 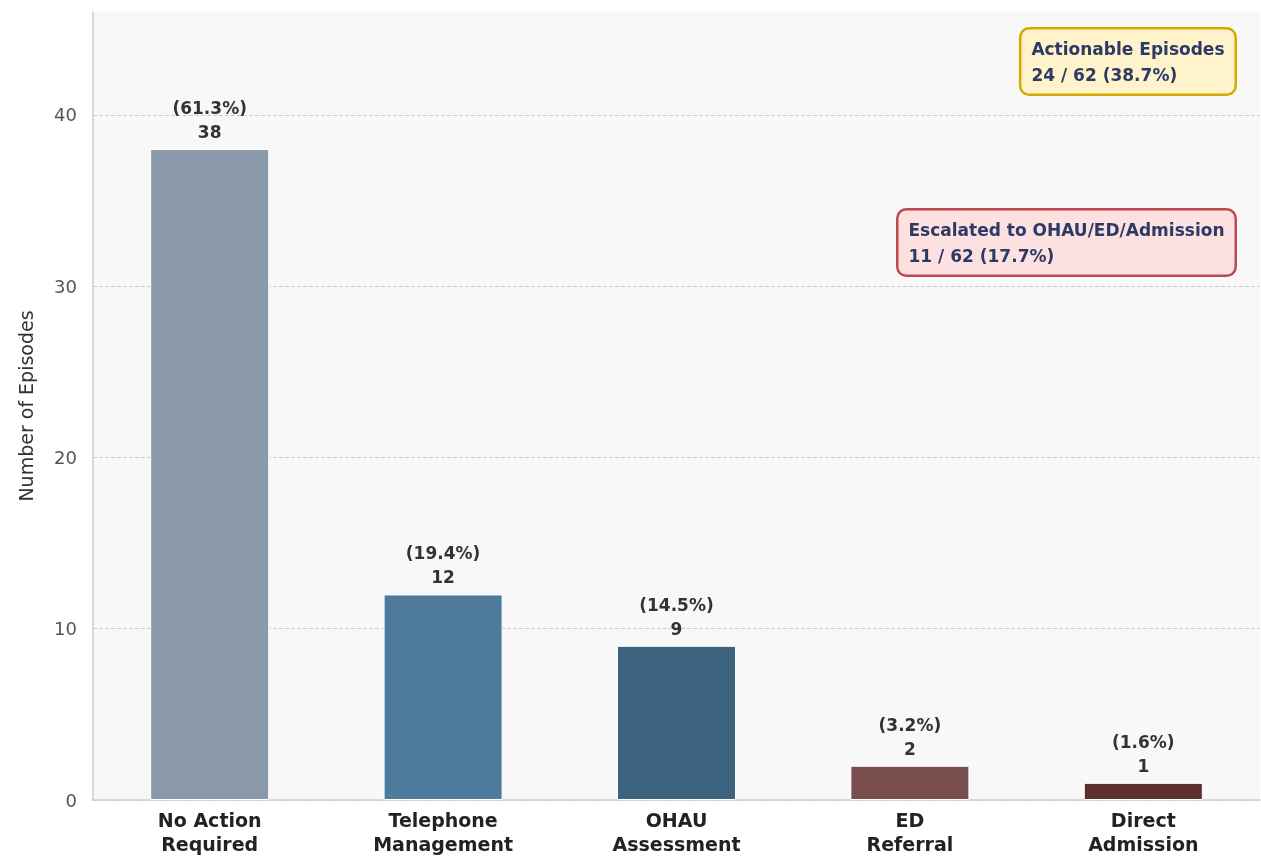 I want to click on y-tick-label: 40, so click(x=65, y=115).